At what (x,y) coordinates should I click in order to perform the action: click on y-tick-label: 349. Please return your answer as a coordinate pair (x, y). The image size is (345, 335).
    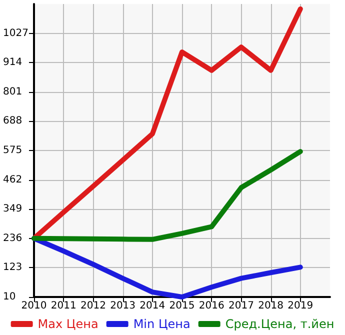
    Looking at the image, I should click on (12, 209).